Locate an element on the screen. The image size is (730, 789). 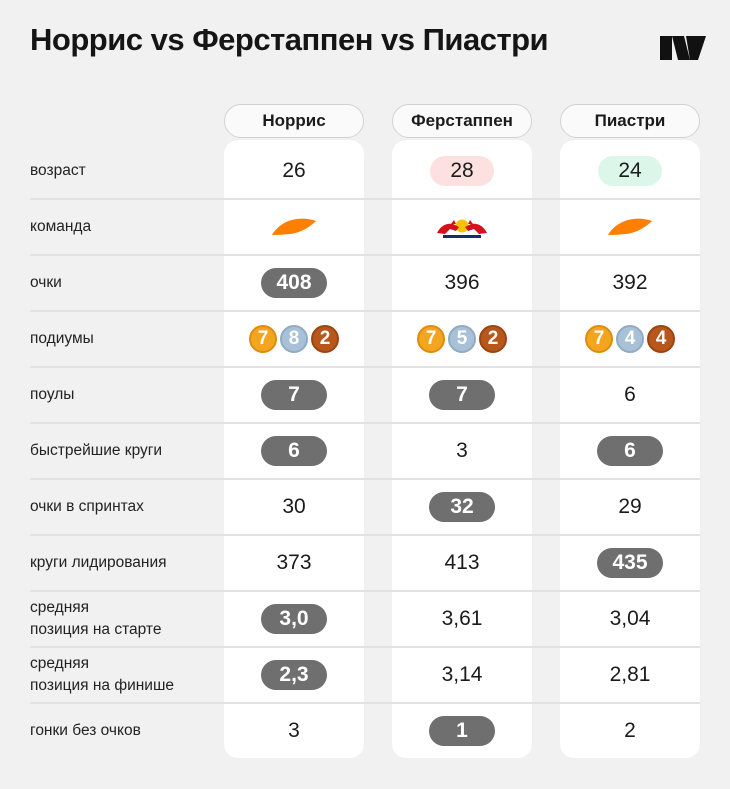
label-age: возраст is located at coordinates (58, 170).